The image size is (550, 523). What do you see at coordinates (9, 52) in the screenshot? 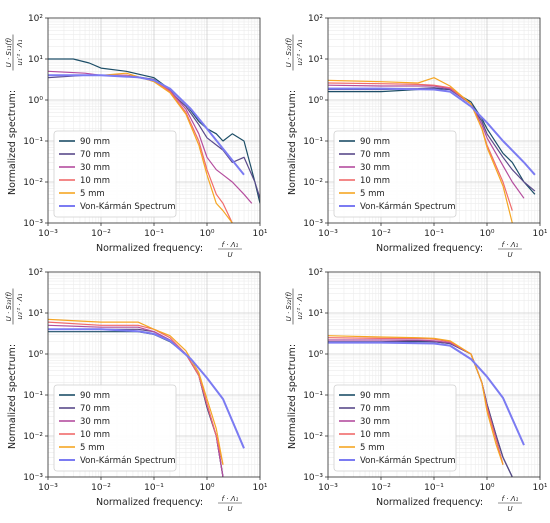
I see `y-axis-fraction-numerator: U · S₁₁(f)` at bounding box center [9, 52].